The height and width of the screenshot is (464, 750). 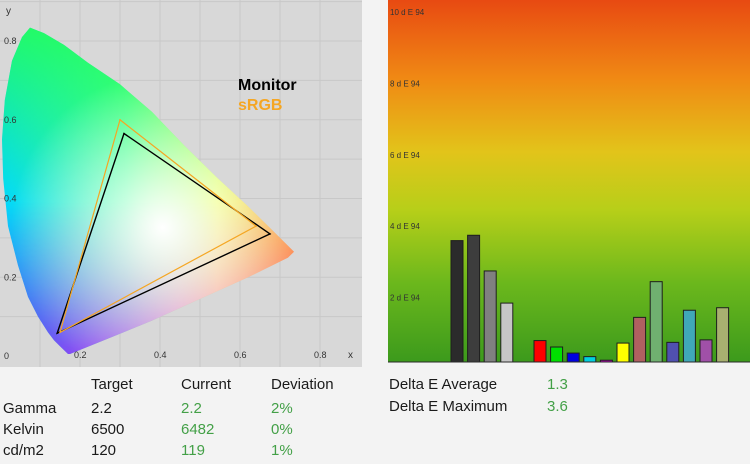 I want to click on row-label: Kelvin, so click(x=23, y=429).